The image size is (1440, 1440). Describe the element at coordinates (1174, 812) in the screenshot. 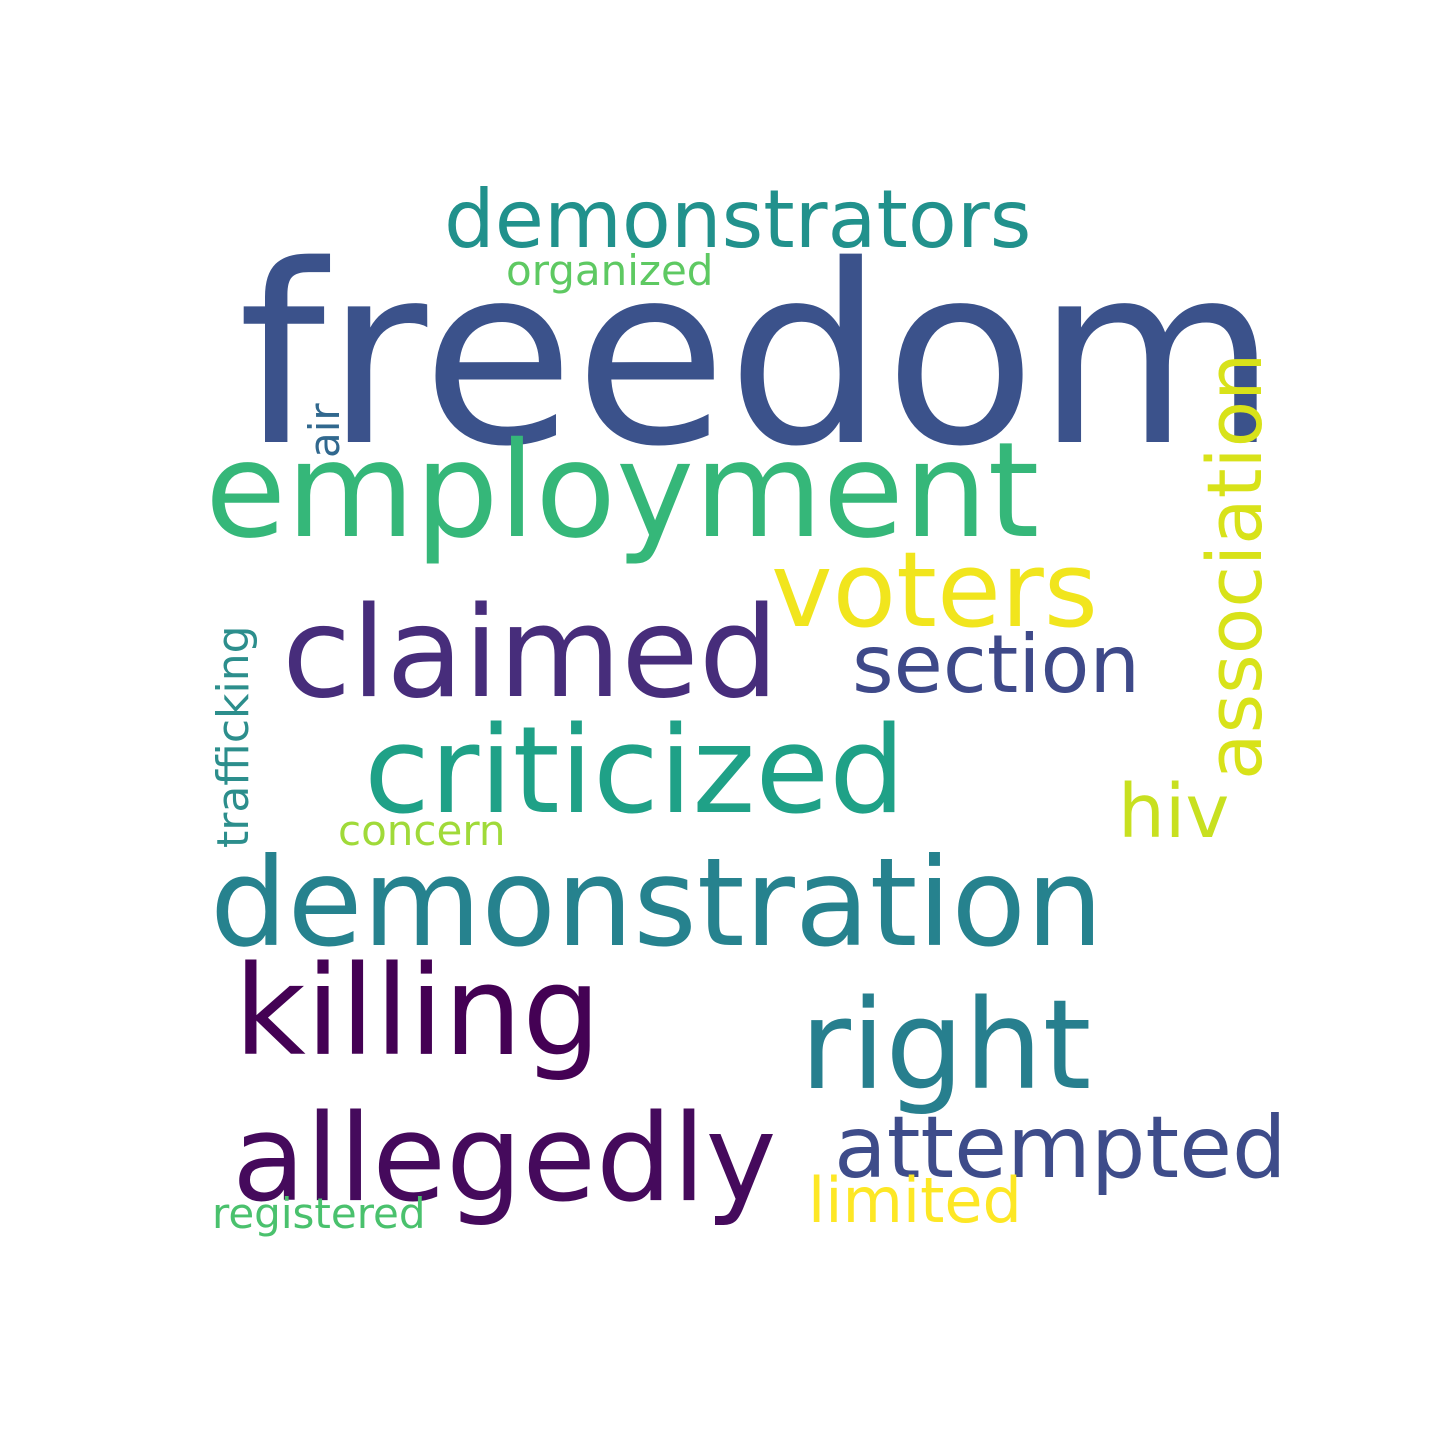

I see `word-hiv: hiv` at that location.